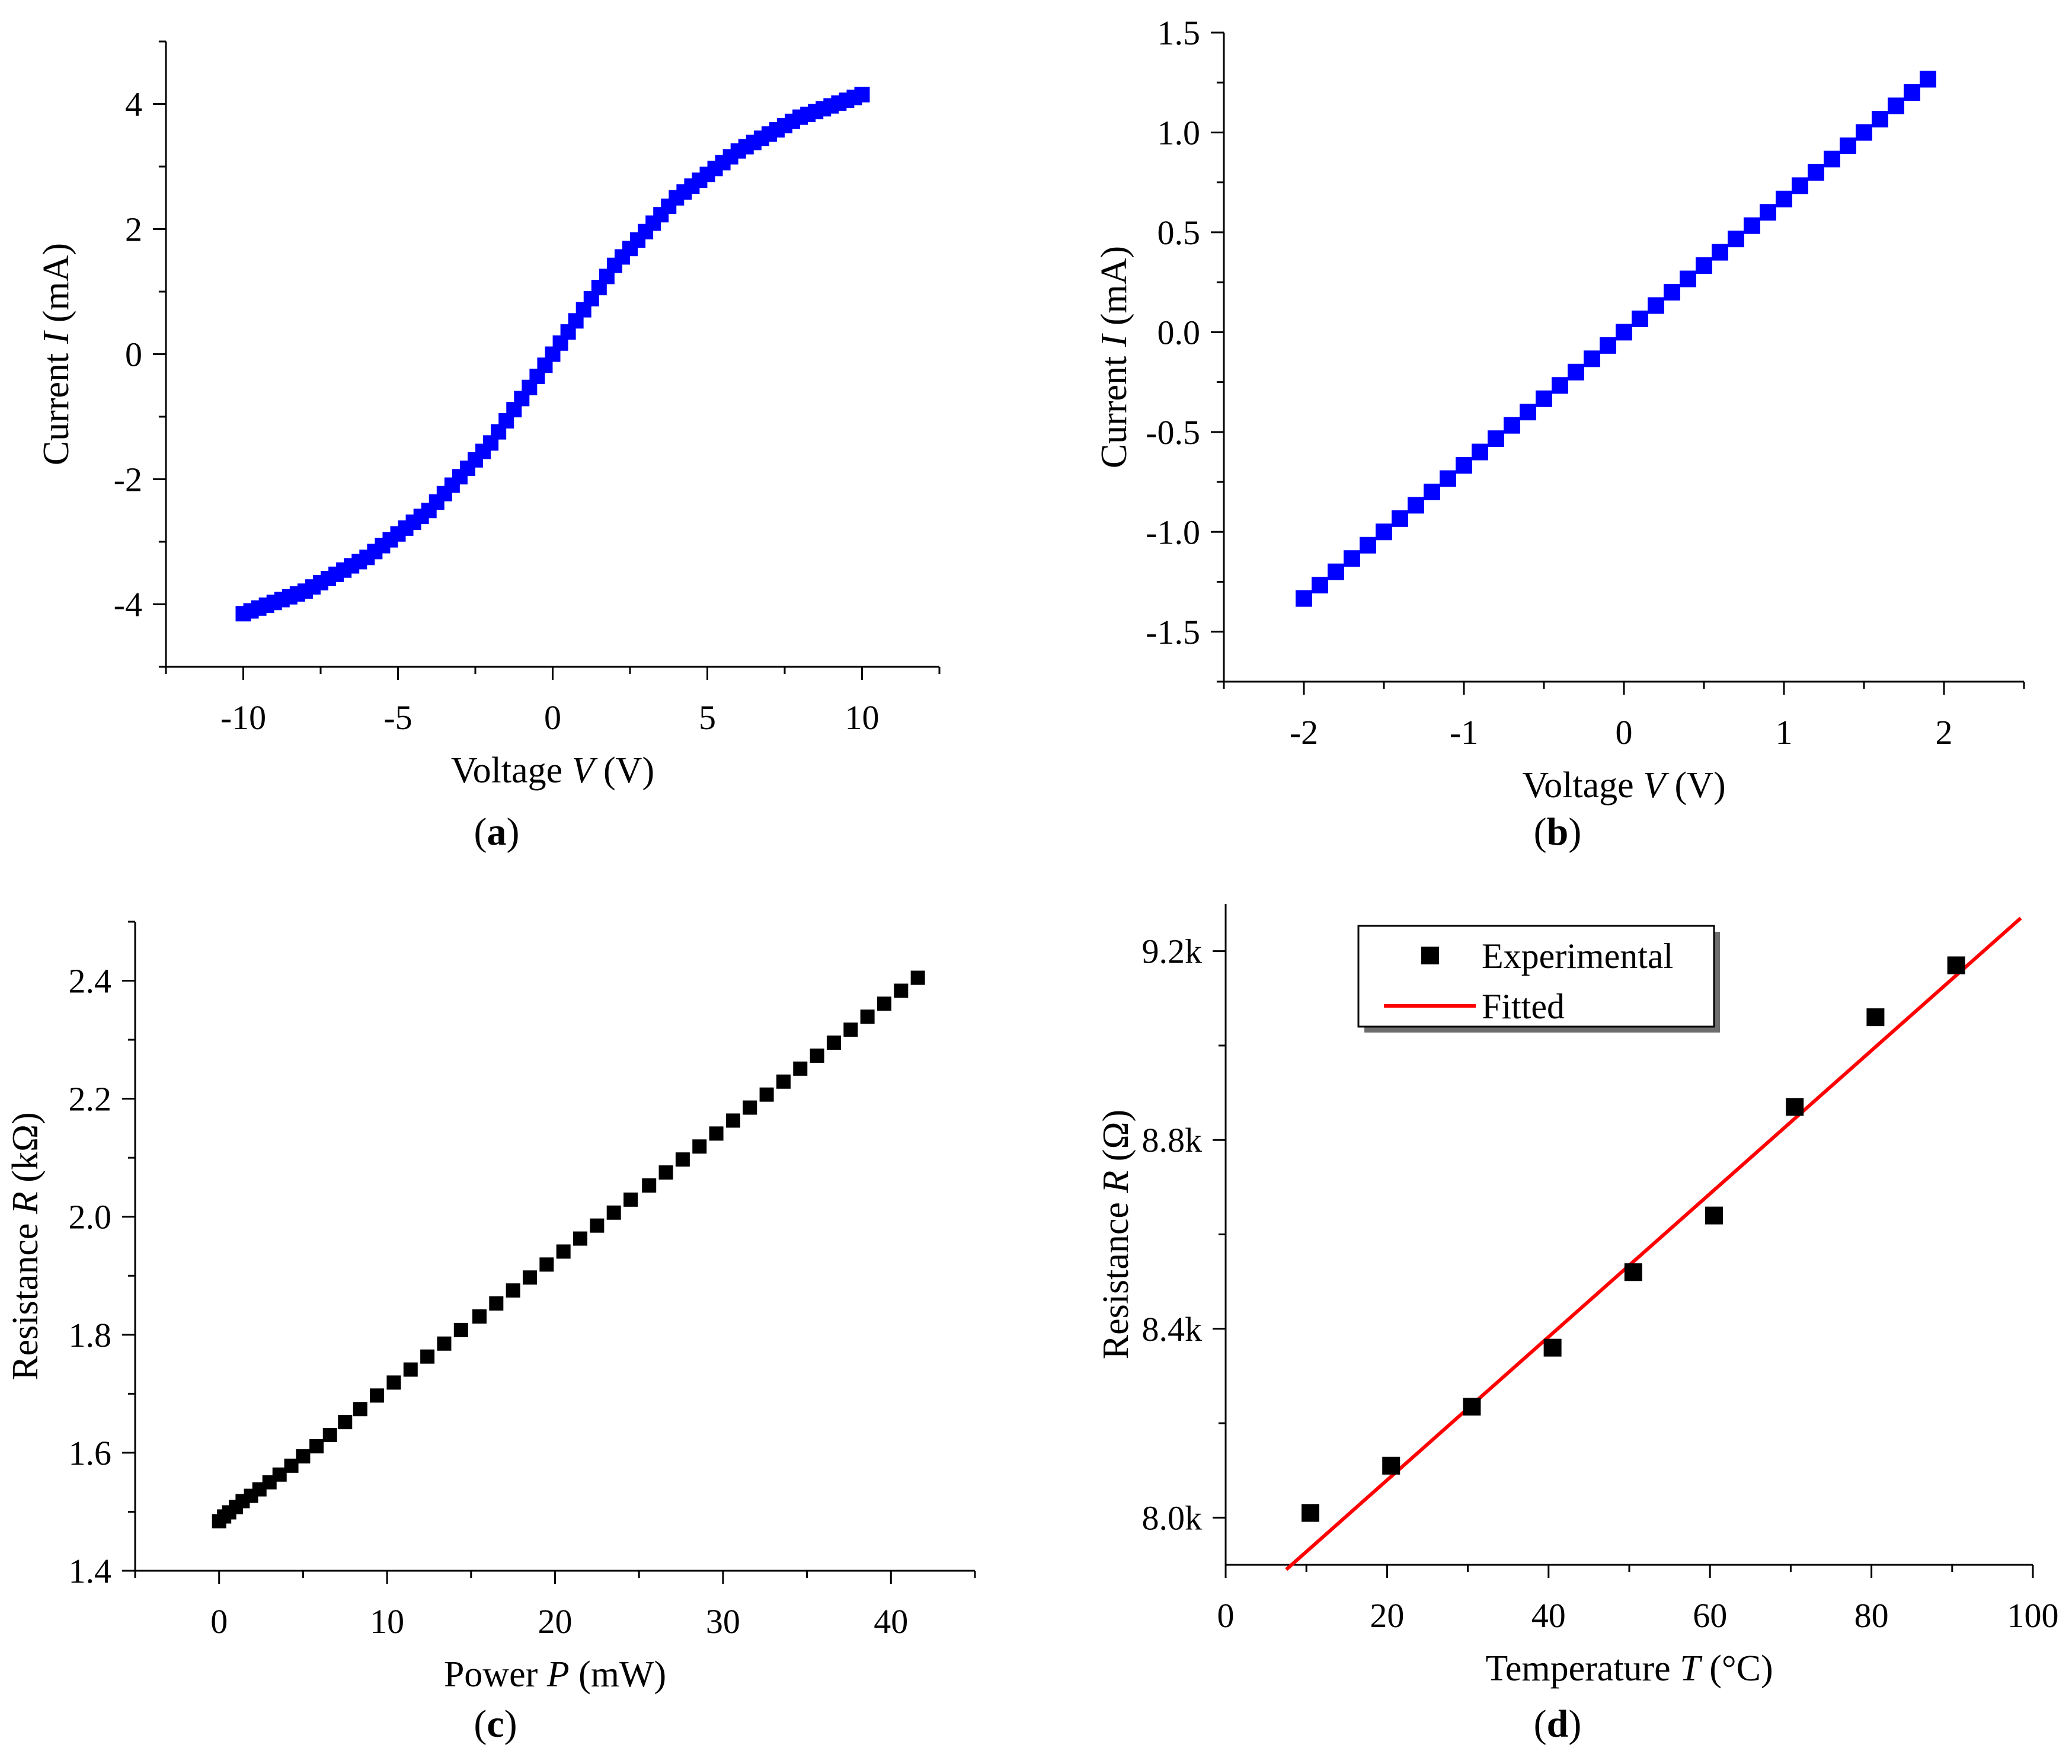  What do you see at coordinates (1179, 232) in the screenshot?
I see `y-tick-label: 0.5` at bounding box center [1179, 232].